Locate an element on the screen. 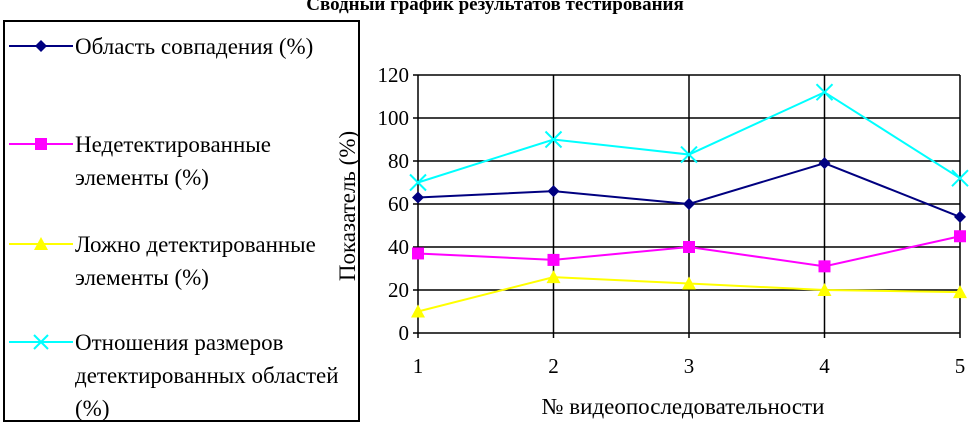 Image resolution: width=970 pixels, height=425 pixels. y-tick-label: 80 is located at coordinates (398, 161).